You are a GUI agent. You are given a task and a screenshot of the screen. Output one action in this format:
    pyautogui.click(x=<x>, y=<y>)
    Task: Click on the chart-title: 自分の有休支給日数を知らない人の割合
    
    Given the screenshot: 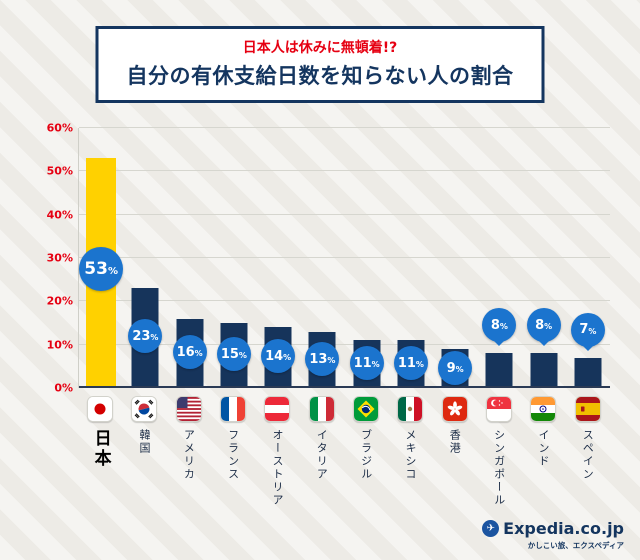 What is the action you would take?
    pyautogui.click(x=320, y=76)
    